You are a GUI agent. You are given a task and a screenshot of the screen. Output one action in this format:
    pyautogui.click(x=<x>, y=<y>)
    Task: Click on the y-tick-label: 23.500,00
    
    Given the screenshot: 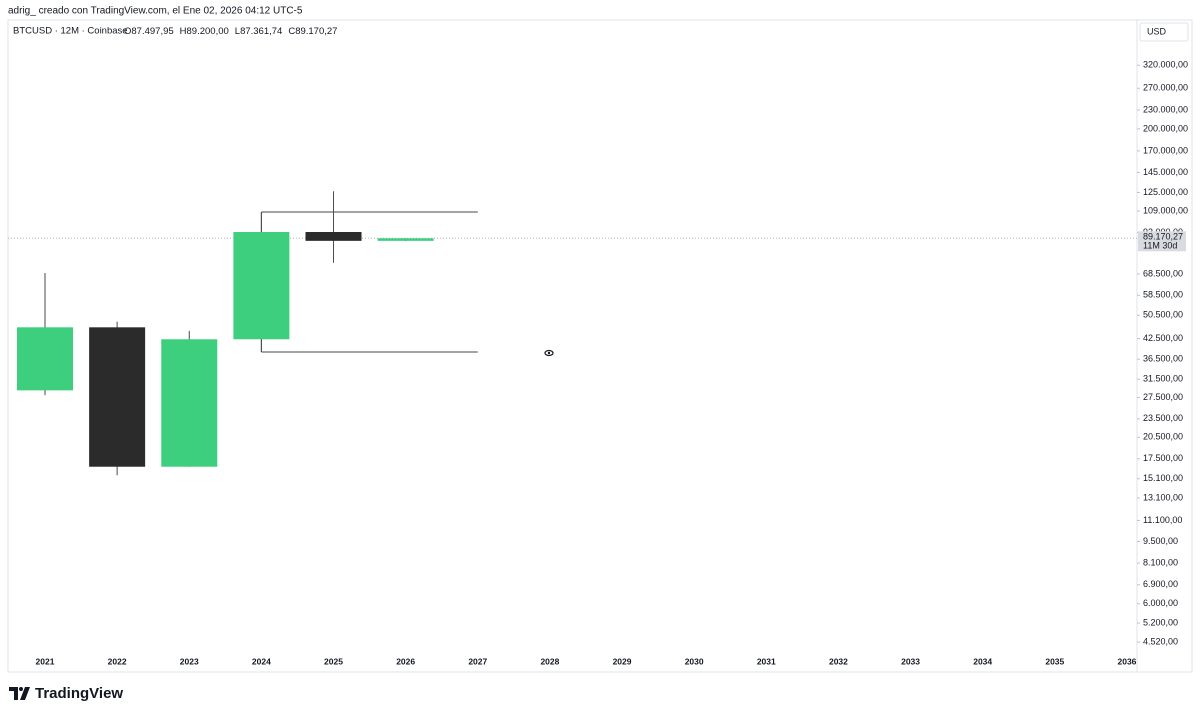 What is the action you would take?
    pyautogui.click(x=1163, y=418)
    